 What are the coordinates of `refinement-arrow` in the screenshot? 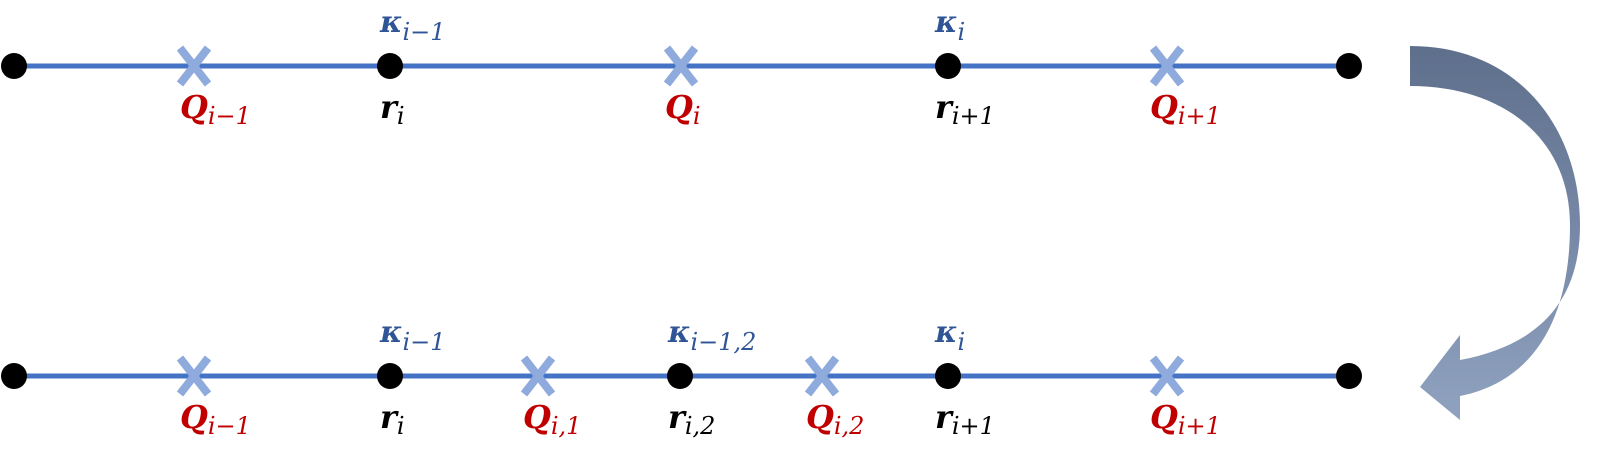 It's located at (1495, 233).